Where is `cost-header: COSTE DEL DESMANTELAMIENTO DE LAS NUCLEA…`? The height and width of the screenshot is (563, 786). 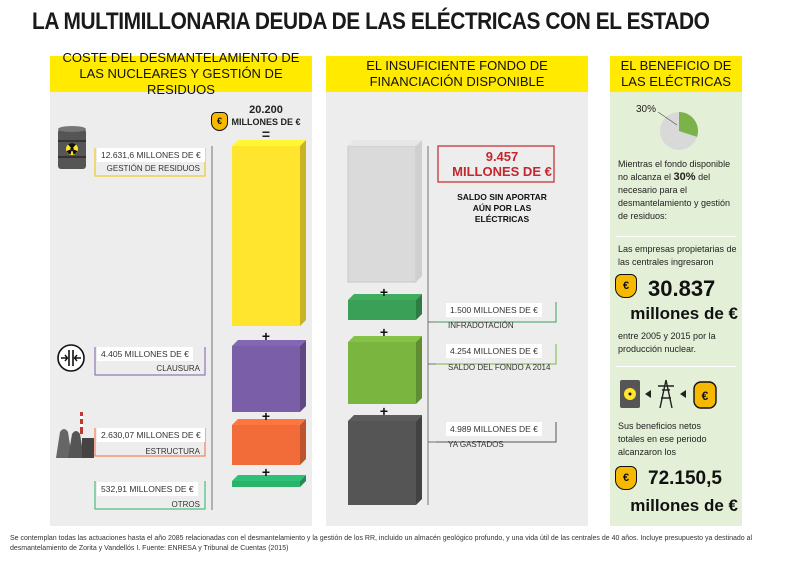
cost-header: COSTE DEL DESMANTELAMIENTO DE LAS NUCLEA… is located at coordinates (181, 73).